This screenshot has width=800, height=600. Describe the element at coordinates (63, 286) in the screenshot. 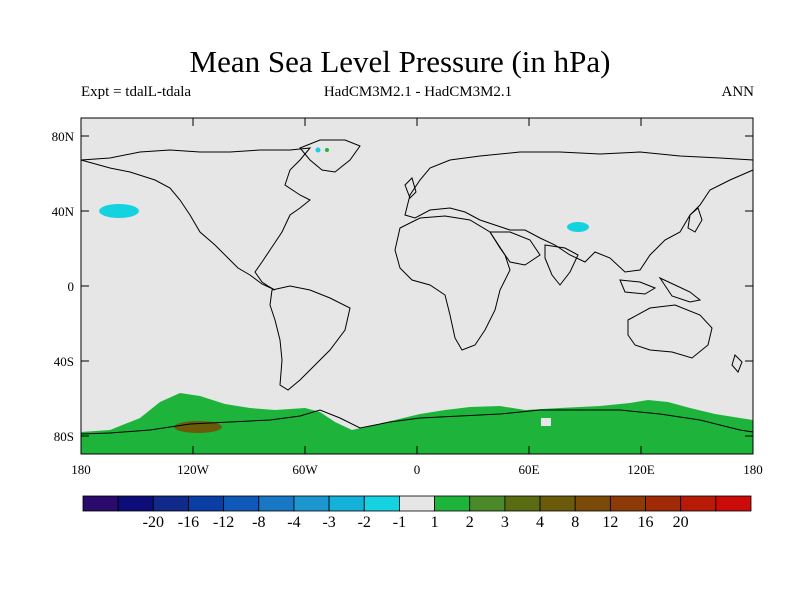

I see `y-tick-labels: 80N 40N 0 40S 80S` at that location.